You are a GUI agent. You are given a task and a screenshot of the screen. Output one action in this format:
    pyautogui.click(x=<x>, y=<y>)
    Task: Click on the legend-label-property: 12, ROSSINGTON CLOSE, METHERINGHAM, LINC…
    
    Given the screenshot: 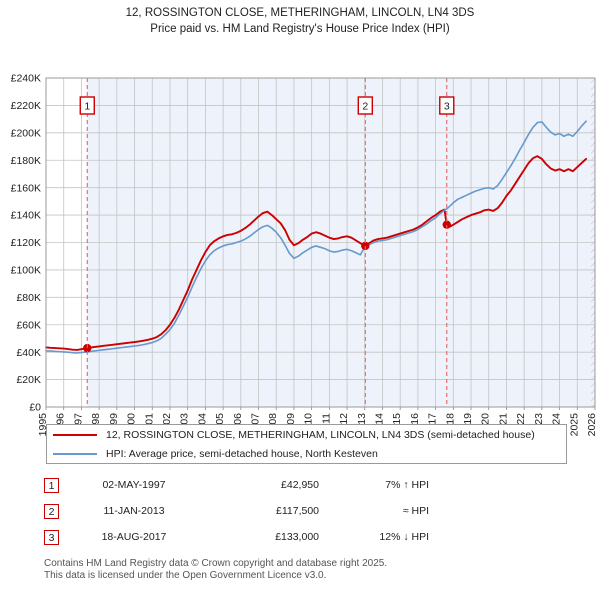 What is the action you would take?
    pyautogui.click(x=320, y=434)
    